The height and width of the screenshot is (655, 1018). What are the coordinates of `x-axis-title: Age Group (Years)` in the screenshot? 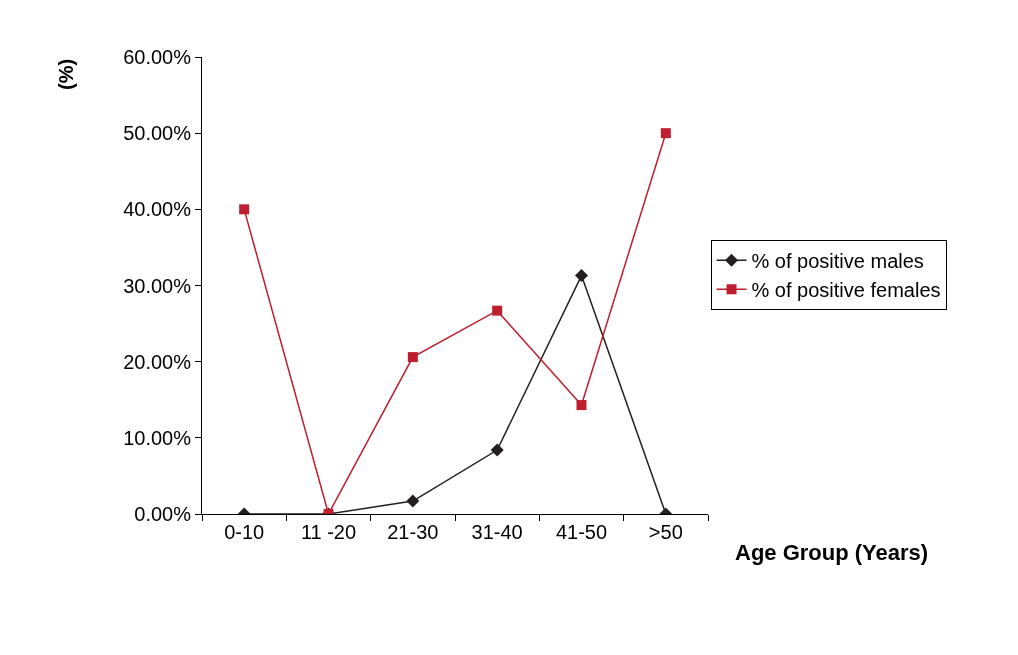 It's located at (832, 552).